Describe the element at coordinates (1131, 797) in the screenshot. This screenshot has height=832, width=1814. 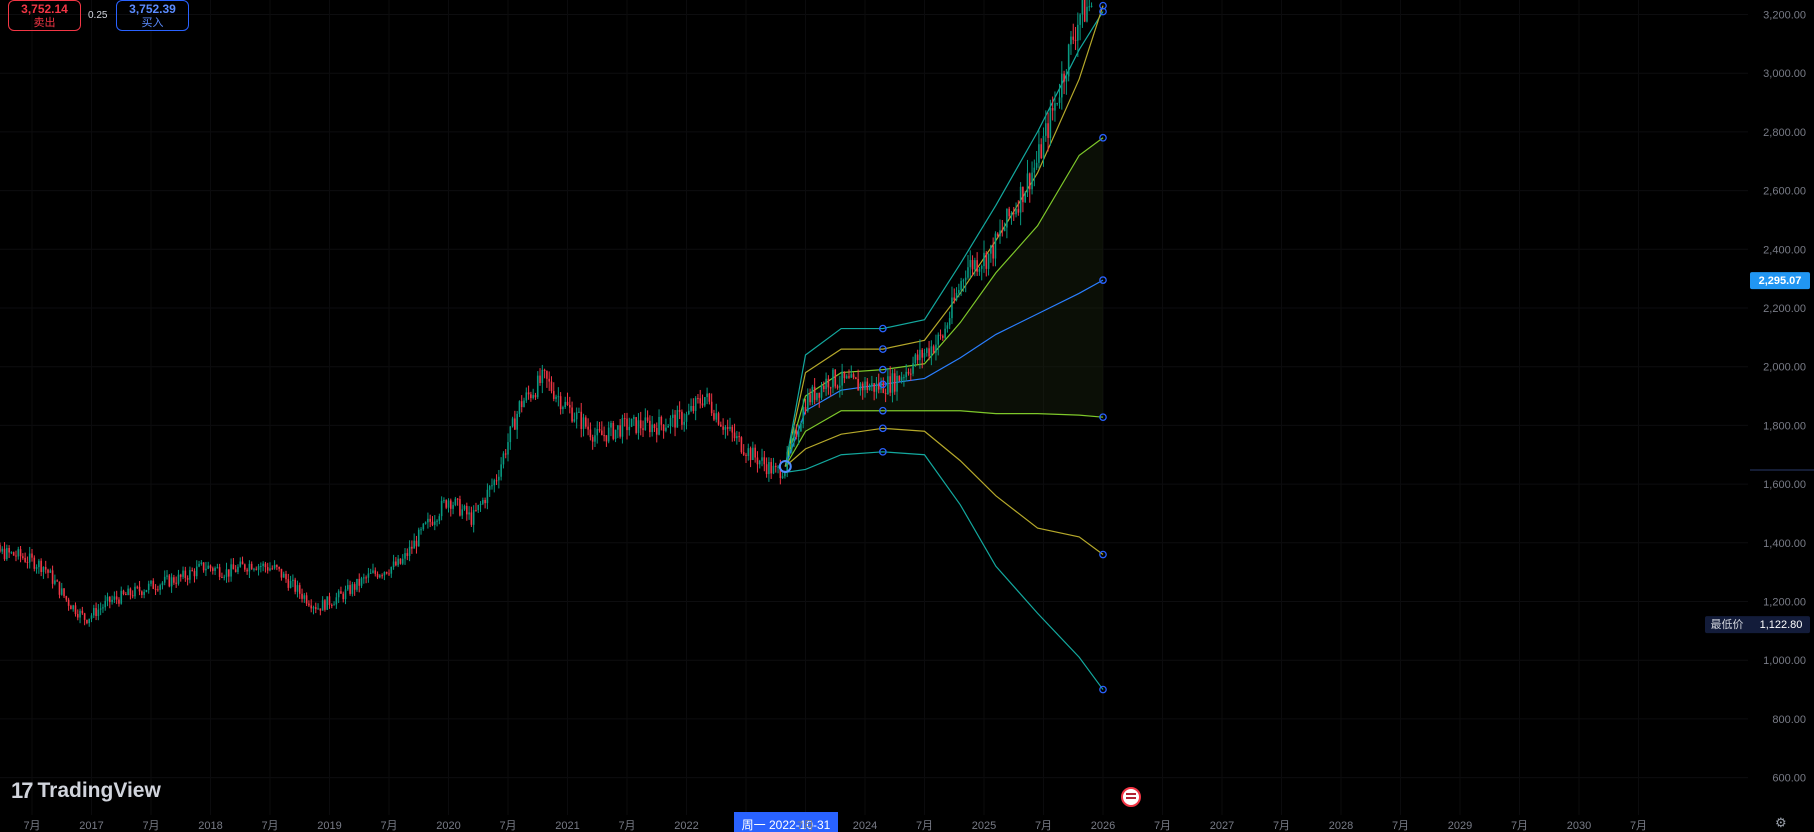
I see `us-flag-icon` at that location.